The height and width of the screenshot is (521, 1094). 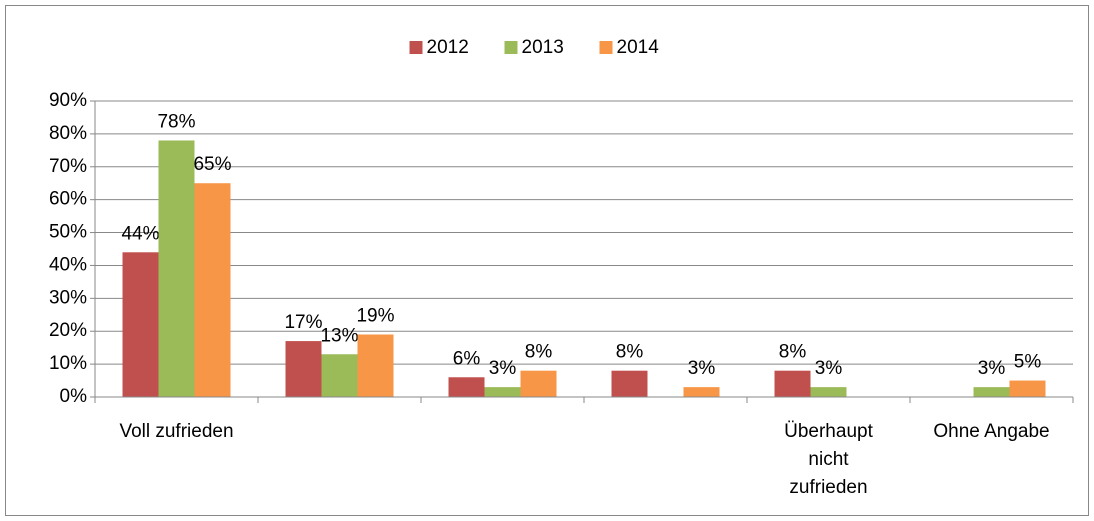 What do you see at coordinates (68, 100) in the screenshot?
I see `y-tick-label: 90%` at bounding box center [68, 100].